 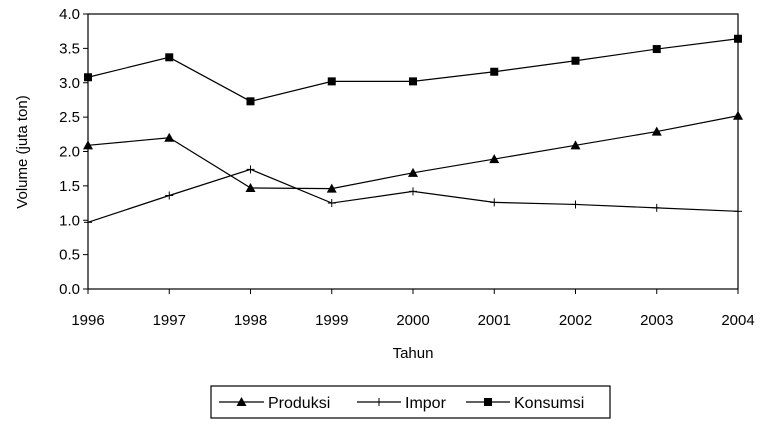 I want to click on series-konsumsi, so click(x=413, y=70).